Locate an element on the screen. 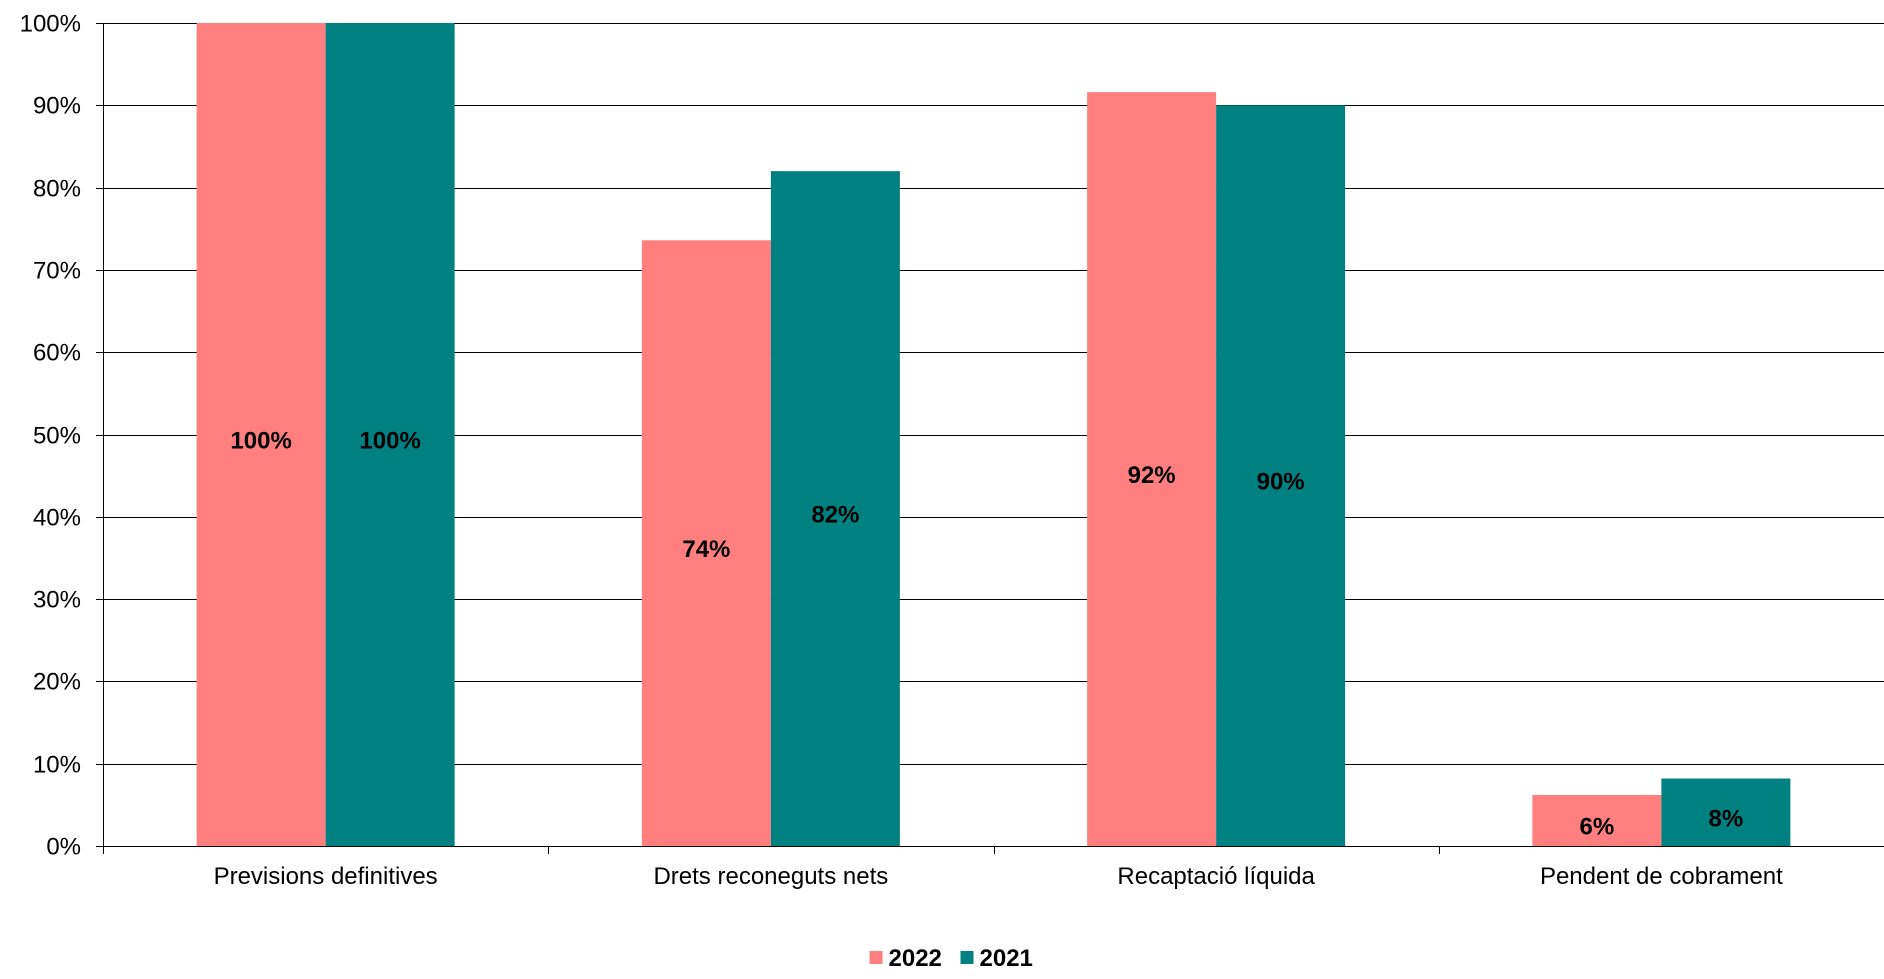 The image size is (1884, 979). x-tick-label: Pendent de cobrament is located at coordinates (1661, 876).